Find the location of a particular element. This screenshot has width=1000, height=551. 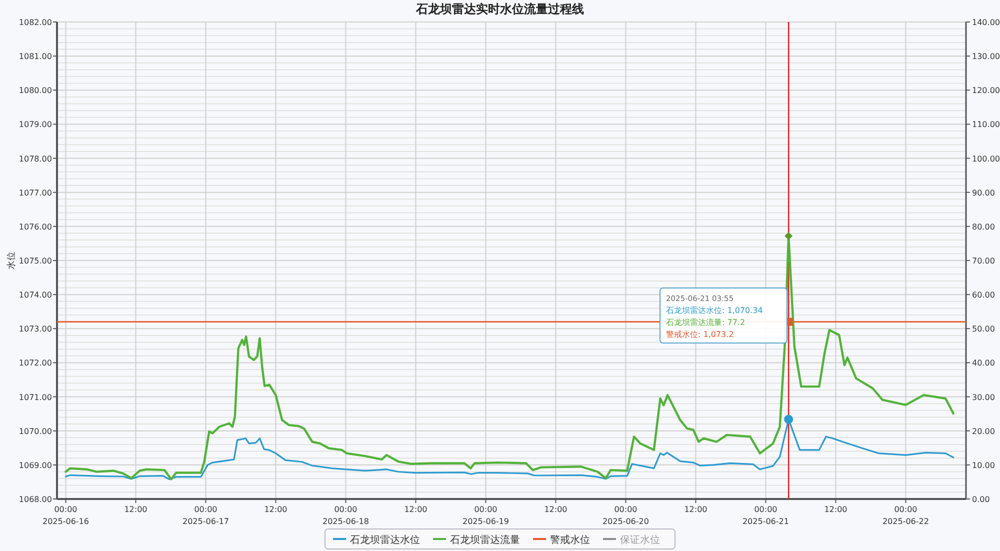

y-tick-label: 1077.00 is located at coordinates (35, 193).